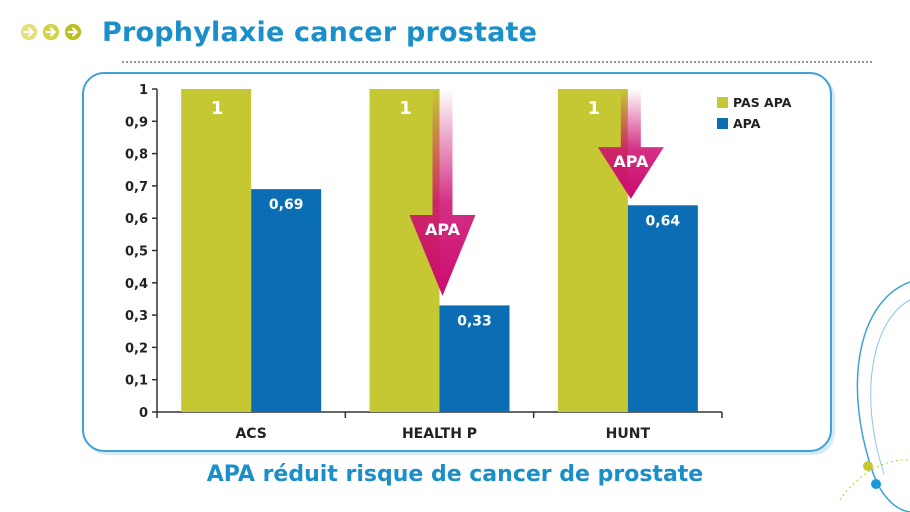  What do you see at coordinates (143, 90) in the screenshot?
I see `y-tick-label: 1` at bounding box center [143, 90].